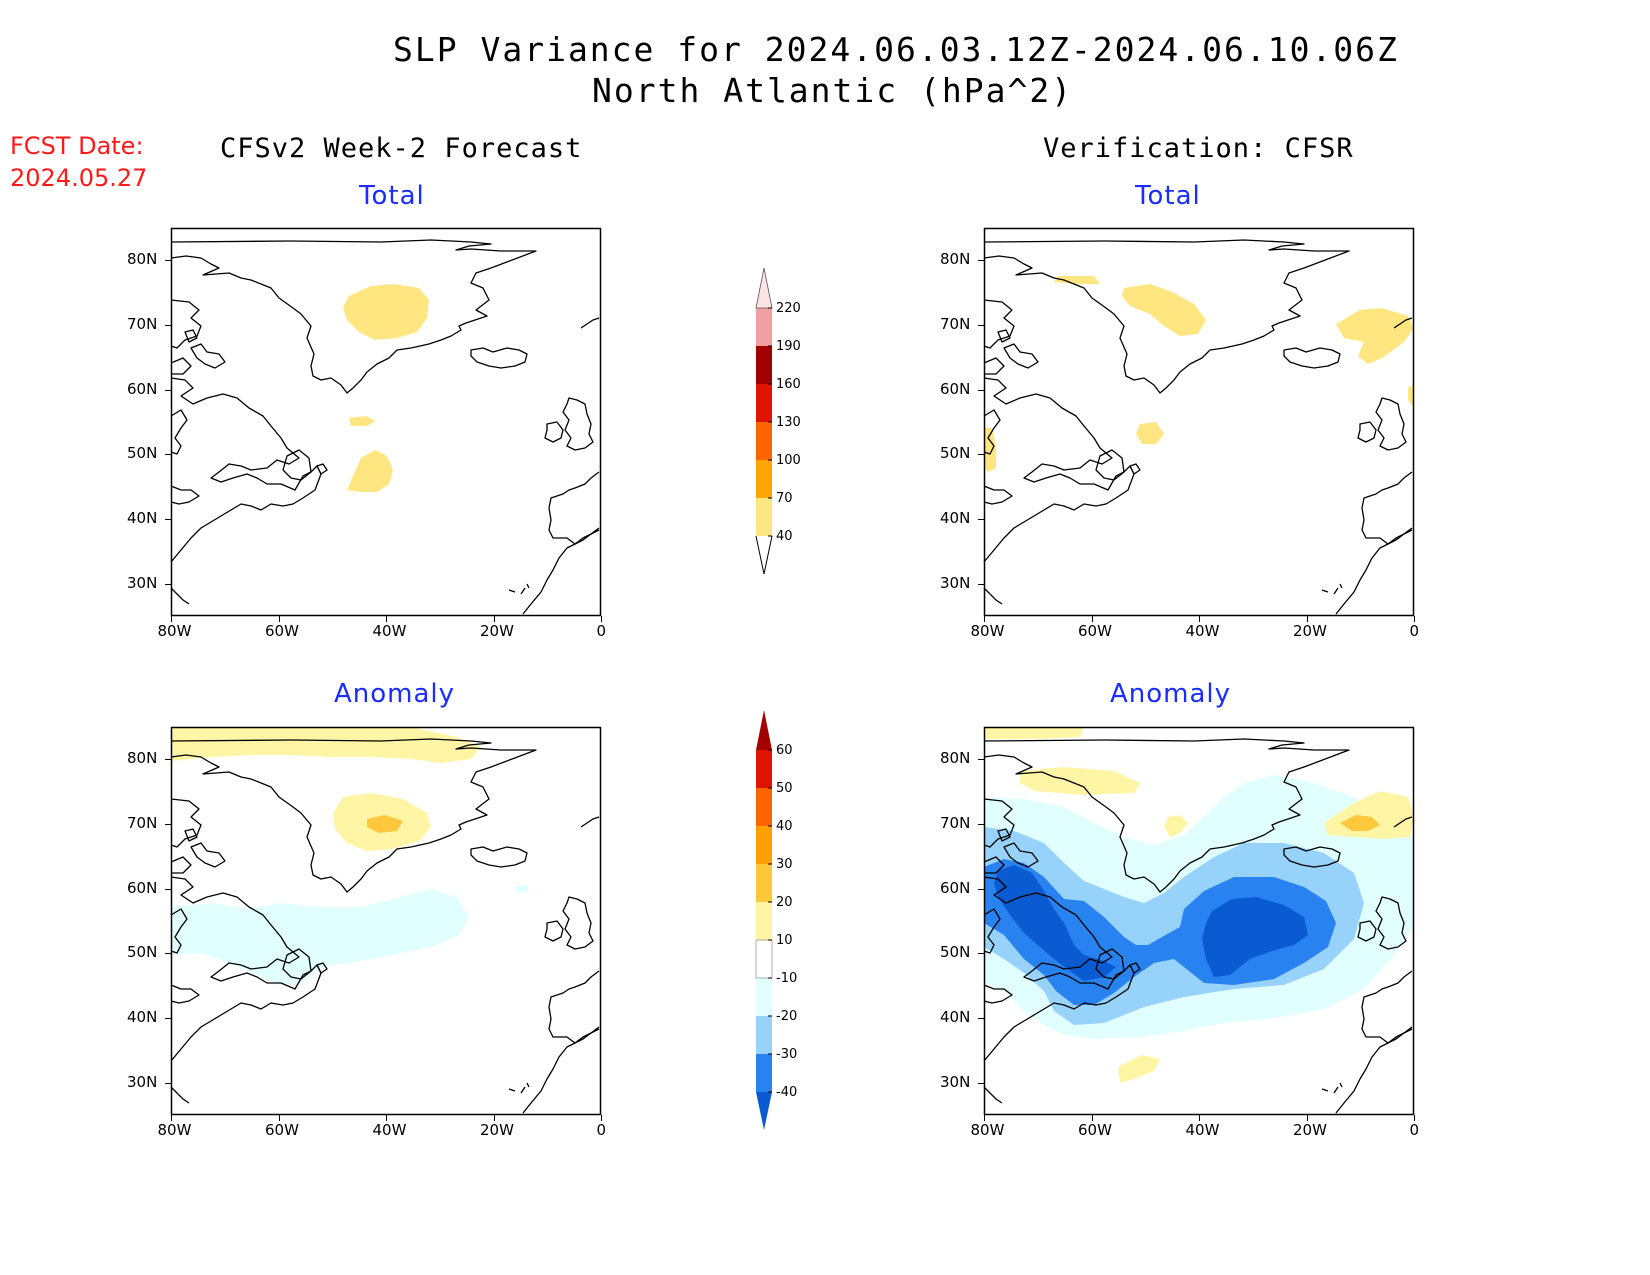 The height and width of the screenshot is (1275, 1650). Describe the element at coordinates (788, 460) in the screenshot. I see `total-colorbar-label: 100` at that location.